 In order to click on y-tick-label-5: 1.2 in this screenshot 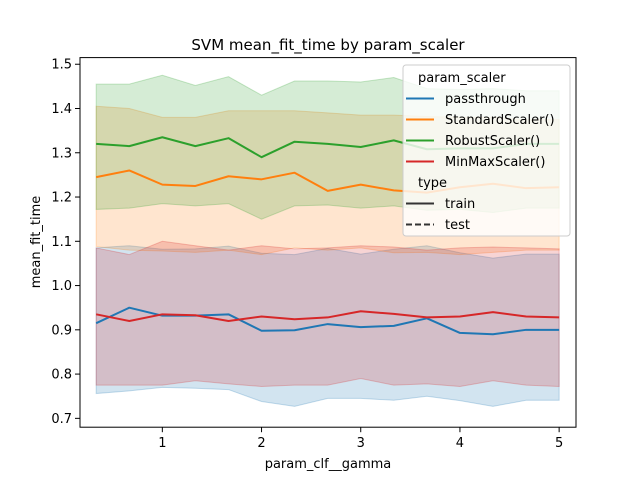, I will do `click(61, 198)`.